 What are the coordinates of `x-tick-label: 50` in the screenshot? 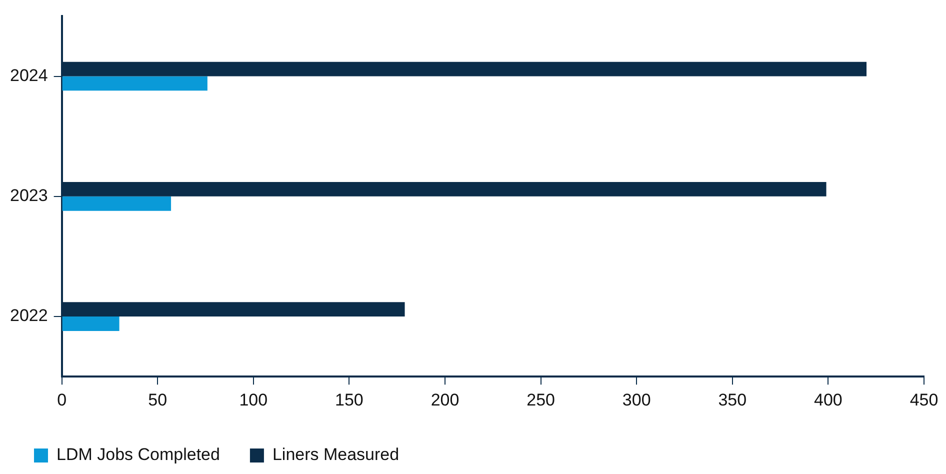 It's located at (158, 400).